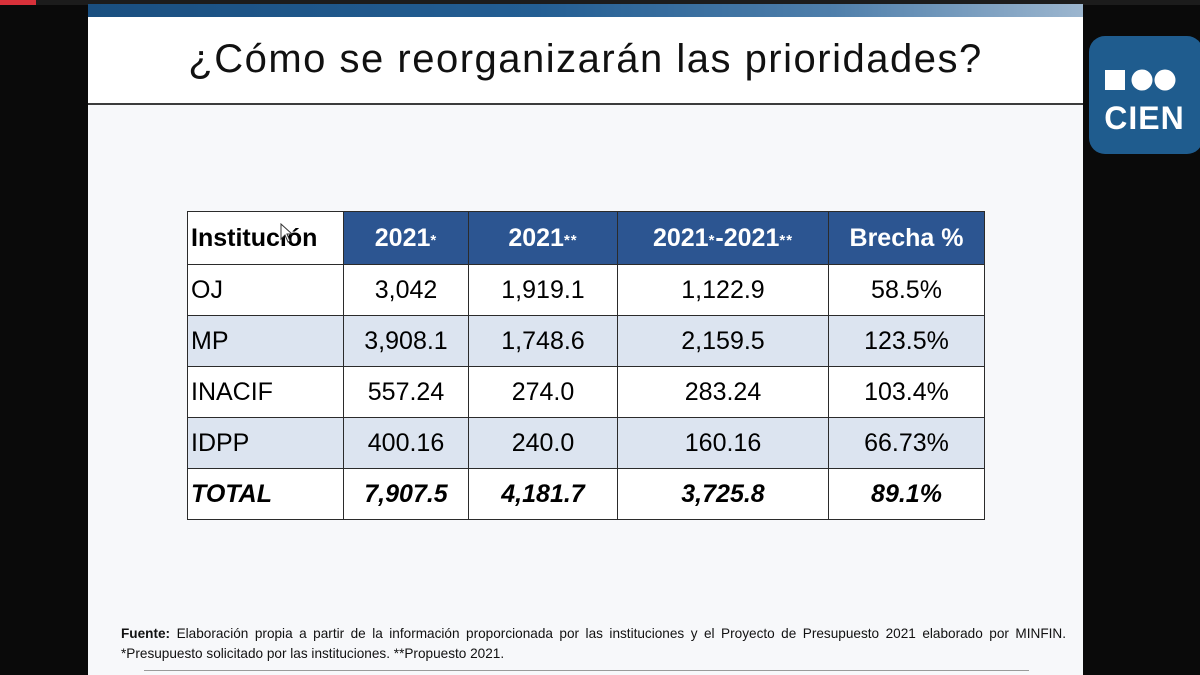  I want to click on header-2021-solicitado: 2021*, so click(406, 238).